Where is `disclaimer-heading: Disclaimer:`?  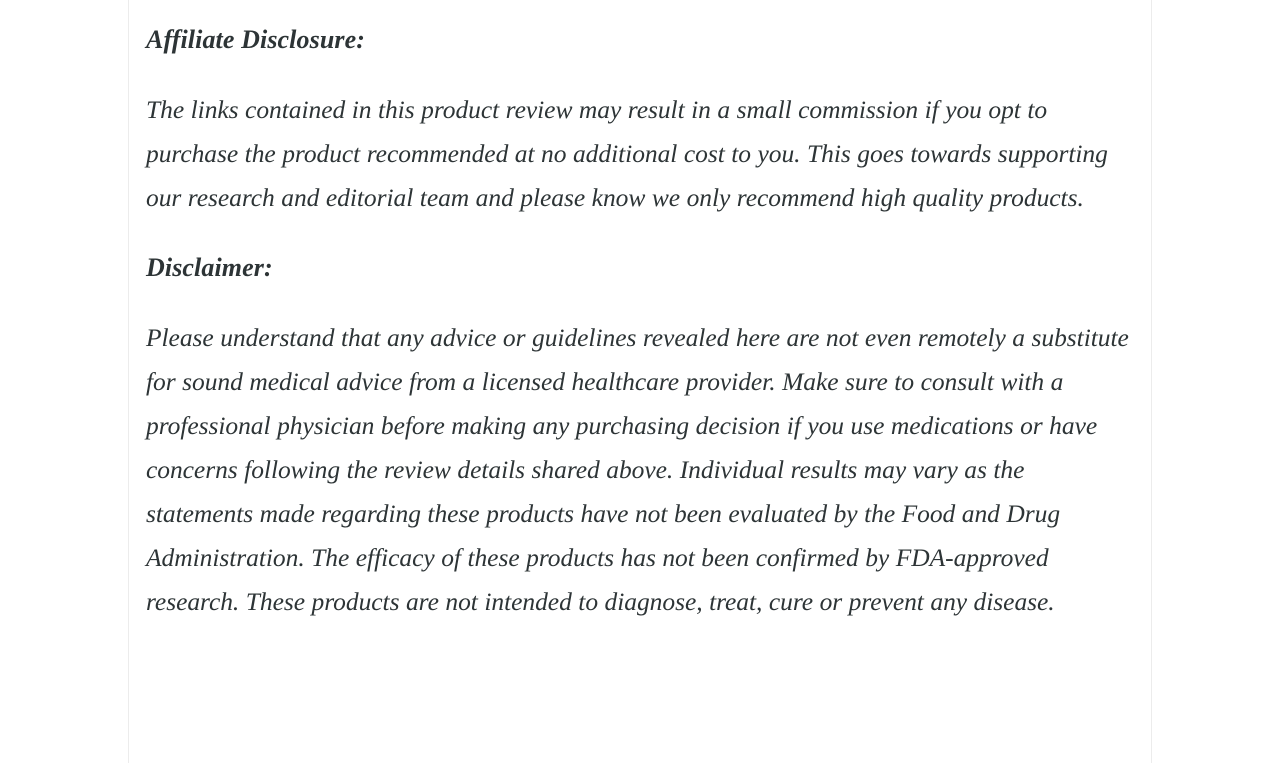 disclaimer-heading: Disclaimer: is located at coordinates (209, 267).